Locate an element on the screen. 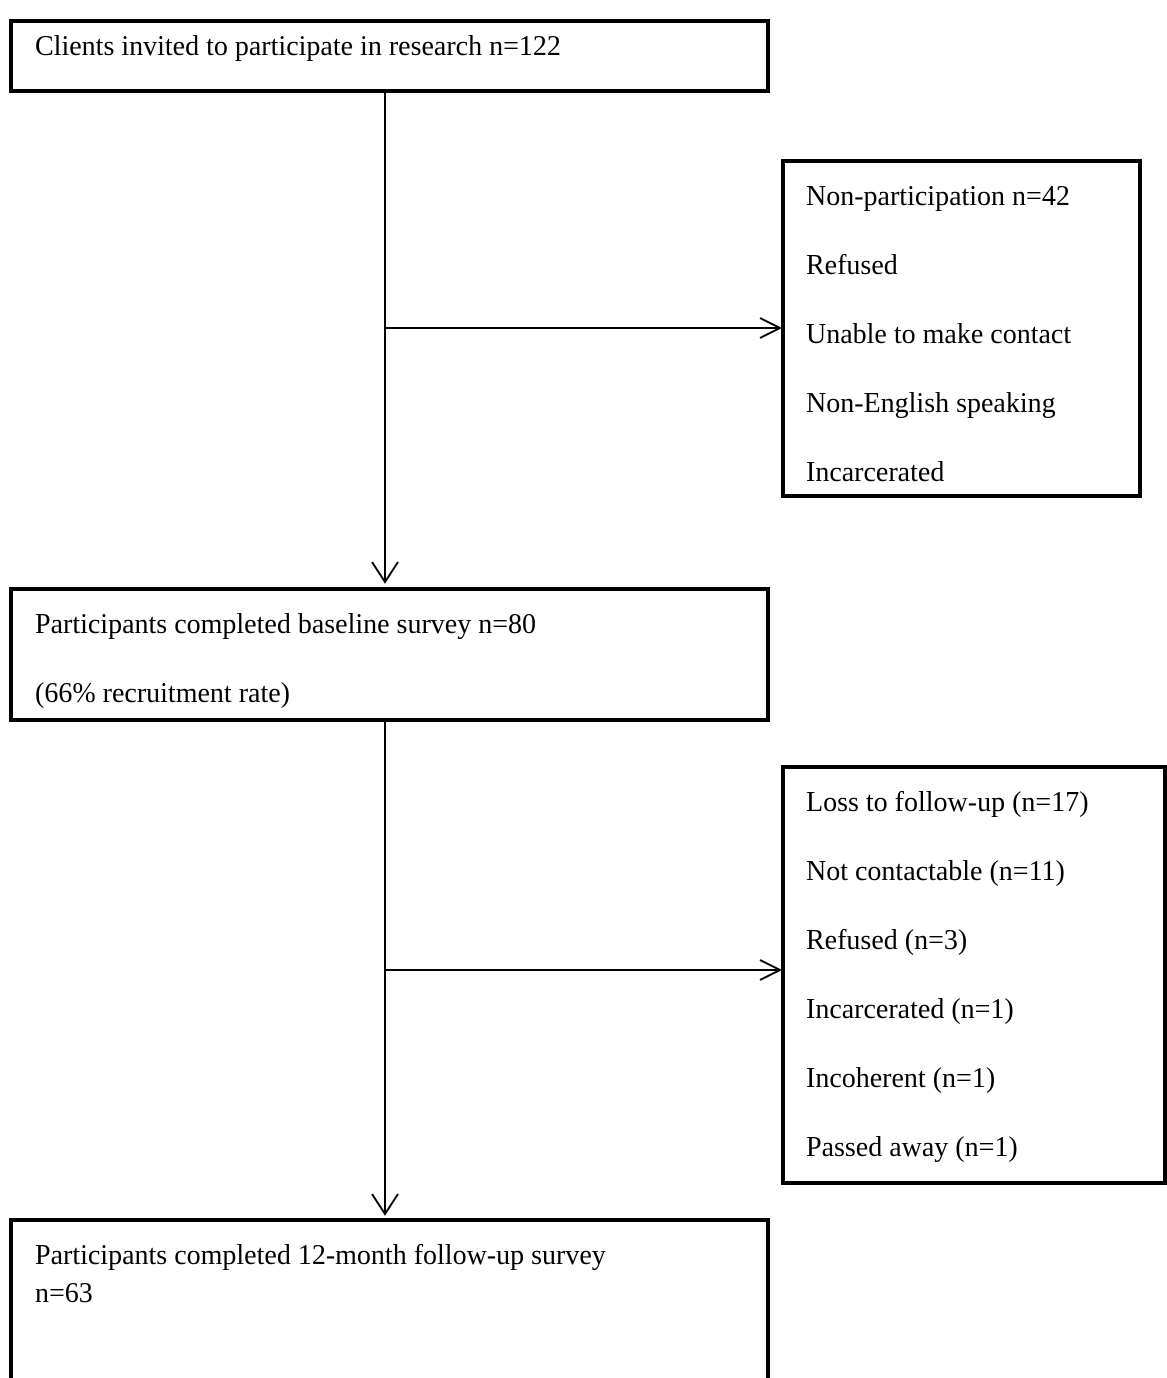  loss-reason: Incoherent (n=1) is located at coordinates (901, 1078).